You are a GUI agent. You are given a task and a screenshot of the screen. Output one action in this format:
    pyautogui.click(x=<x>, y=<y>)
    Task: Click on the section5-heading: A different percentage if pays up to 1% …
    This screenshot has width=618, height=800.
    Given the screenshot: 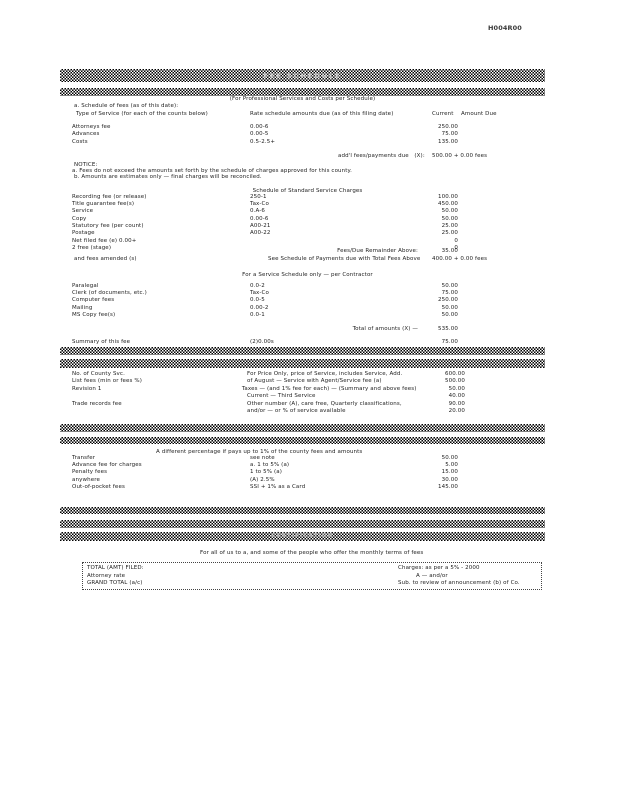 What is the action you would take?
    pyautogui.click(x=259, y=451)
    